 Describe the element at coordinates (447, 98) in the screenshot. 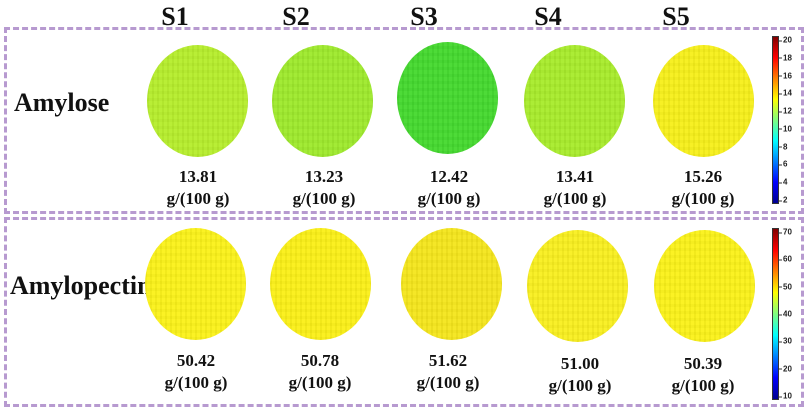

I see `amylose-s3-disc` at that location.